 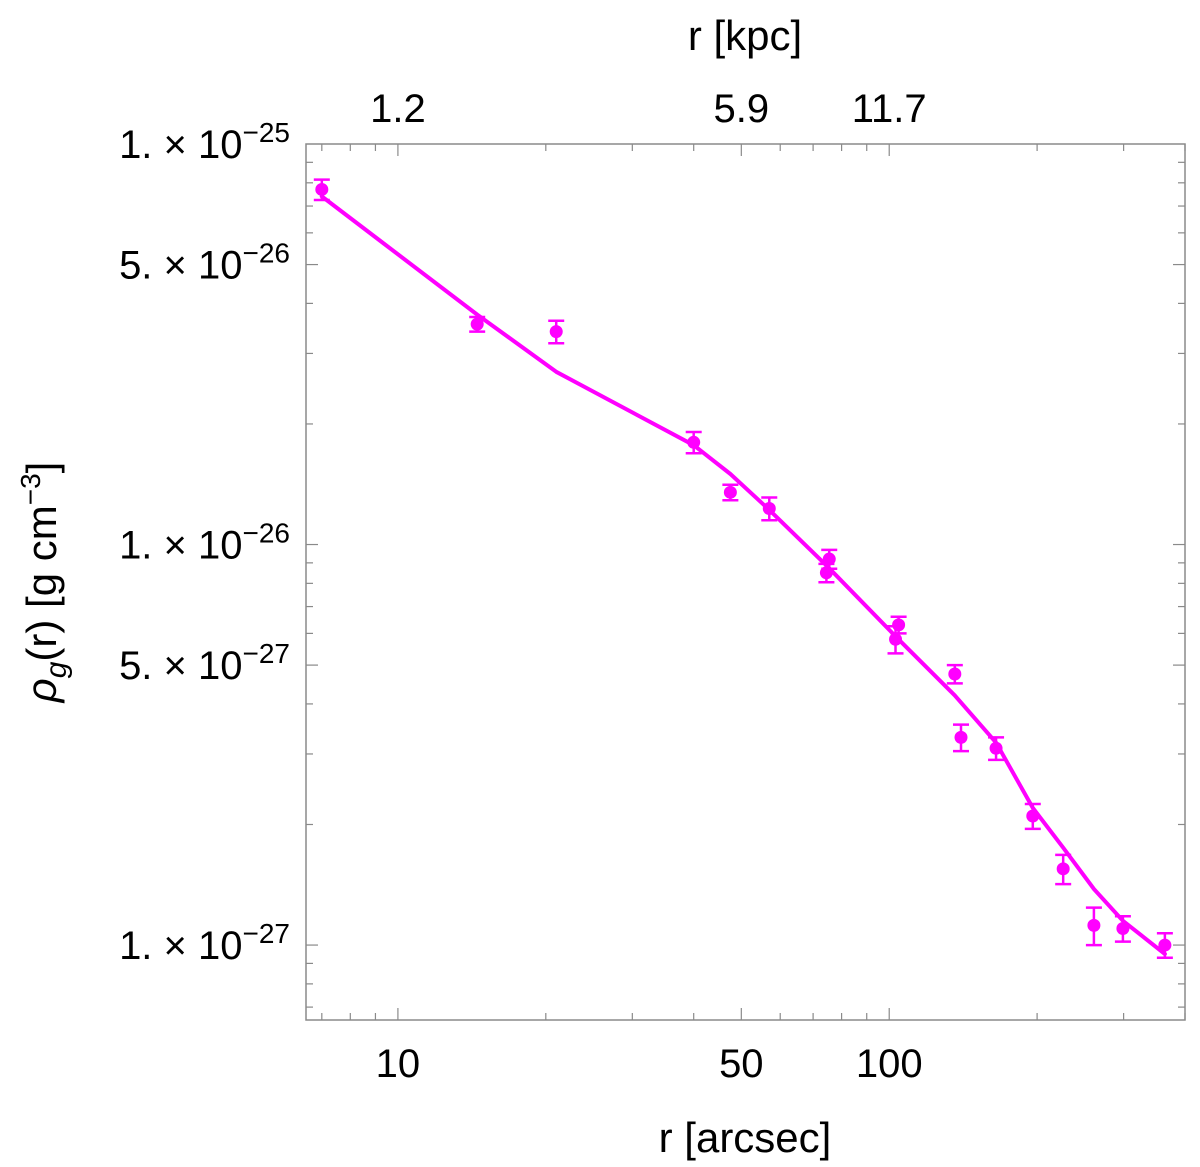 I want to click on y-axis-label-mid: (r) [g cm, so click(x=41, y=583).